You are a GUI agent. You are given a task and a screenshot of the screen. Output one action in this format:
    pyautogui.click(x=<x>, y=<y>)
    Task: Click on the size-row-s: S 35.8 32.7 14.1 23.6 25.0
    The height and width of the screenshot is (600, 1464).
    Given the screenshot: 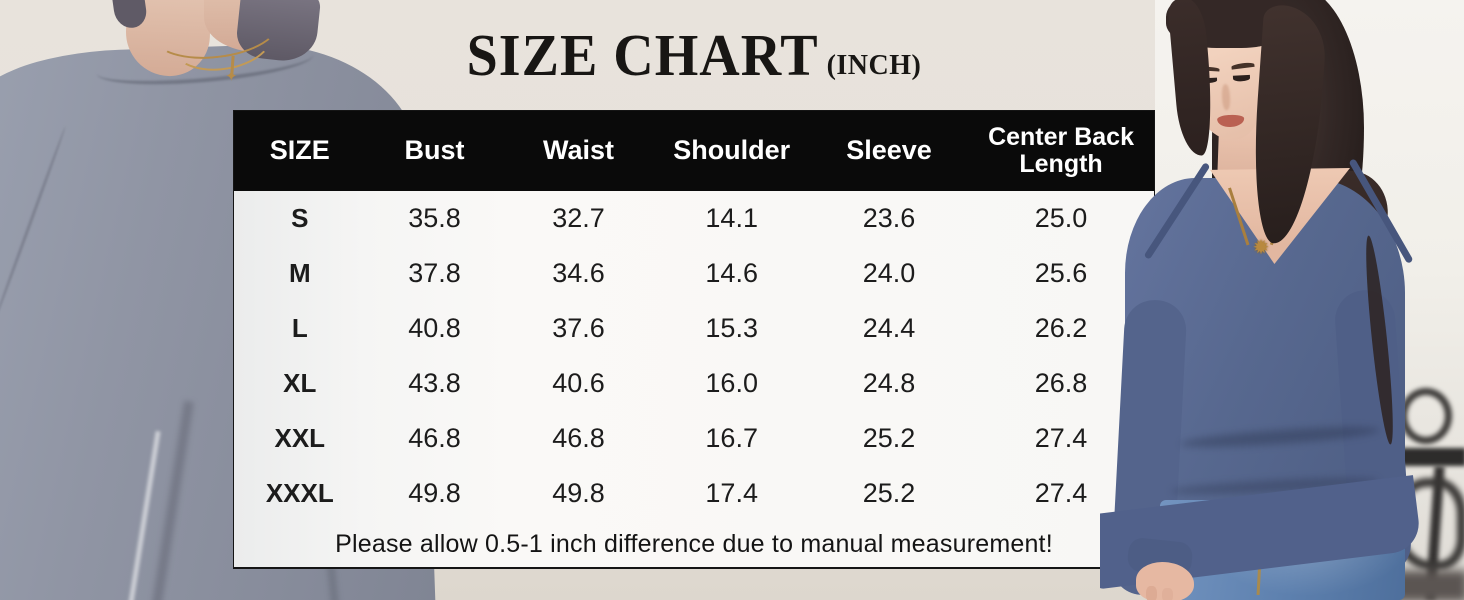 What is the action you would take?
    pyautogui.click(x=694, y=218)
    